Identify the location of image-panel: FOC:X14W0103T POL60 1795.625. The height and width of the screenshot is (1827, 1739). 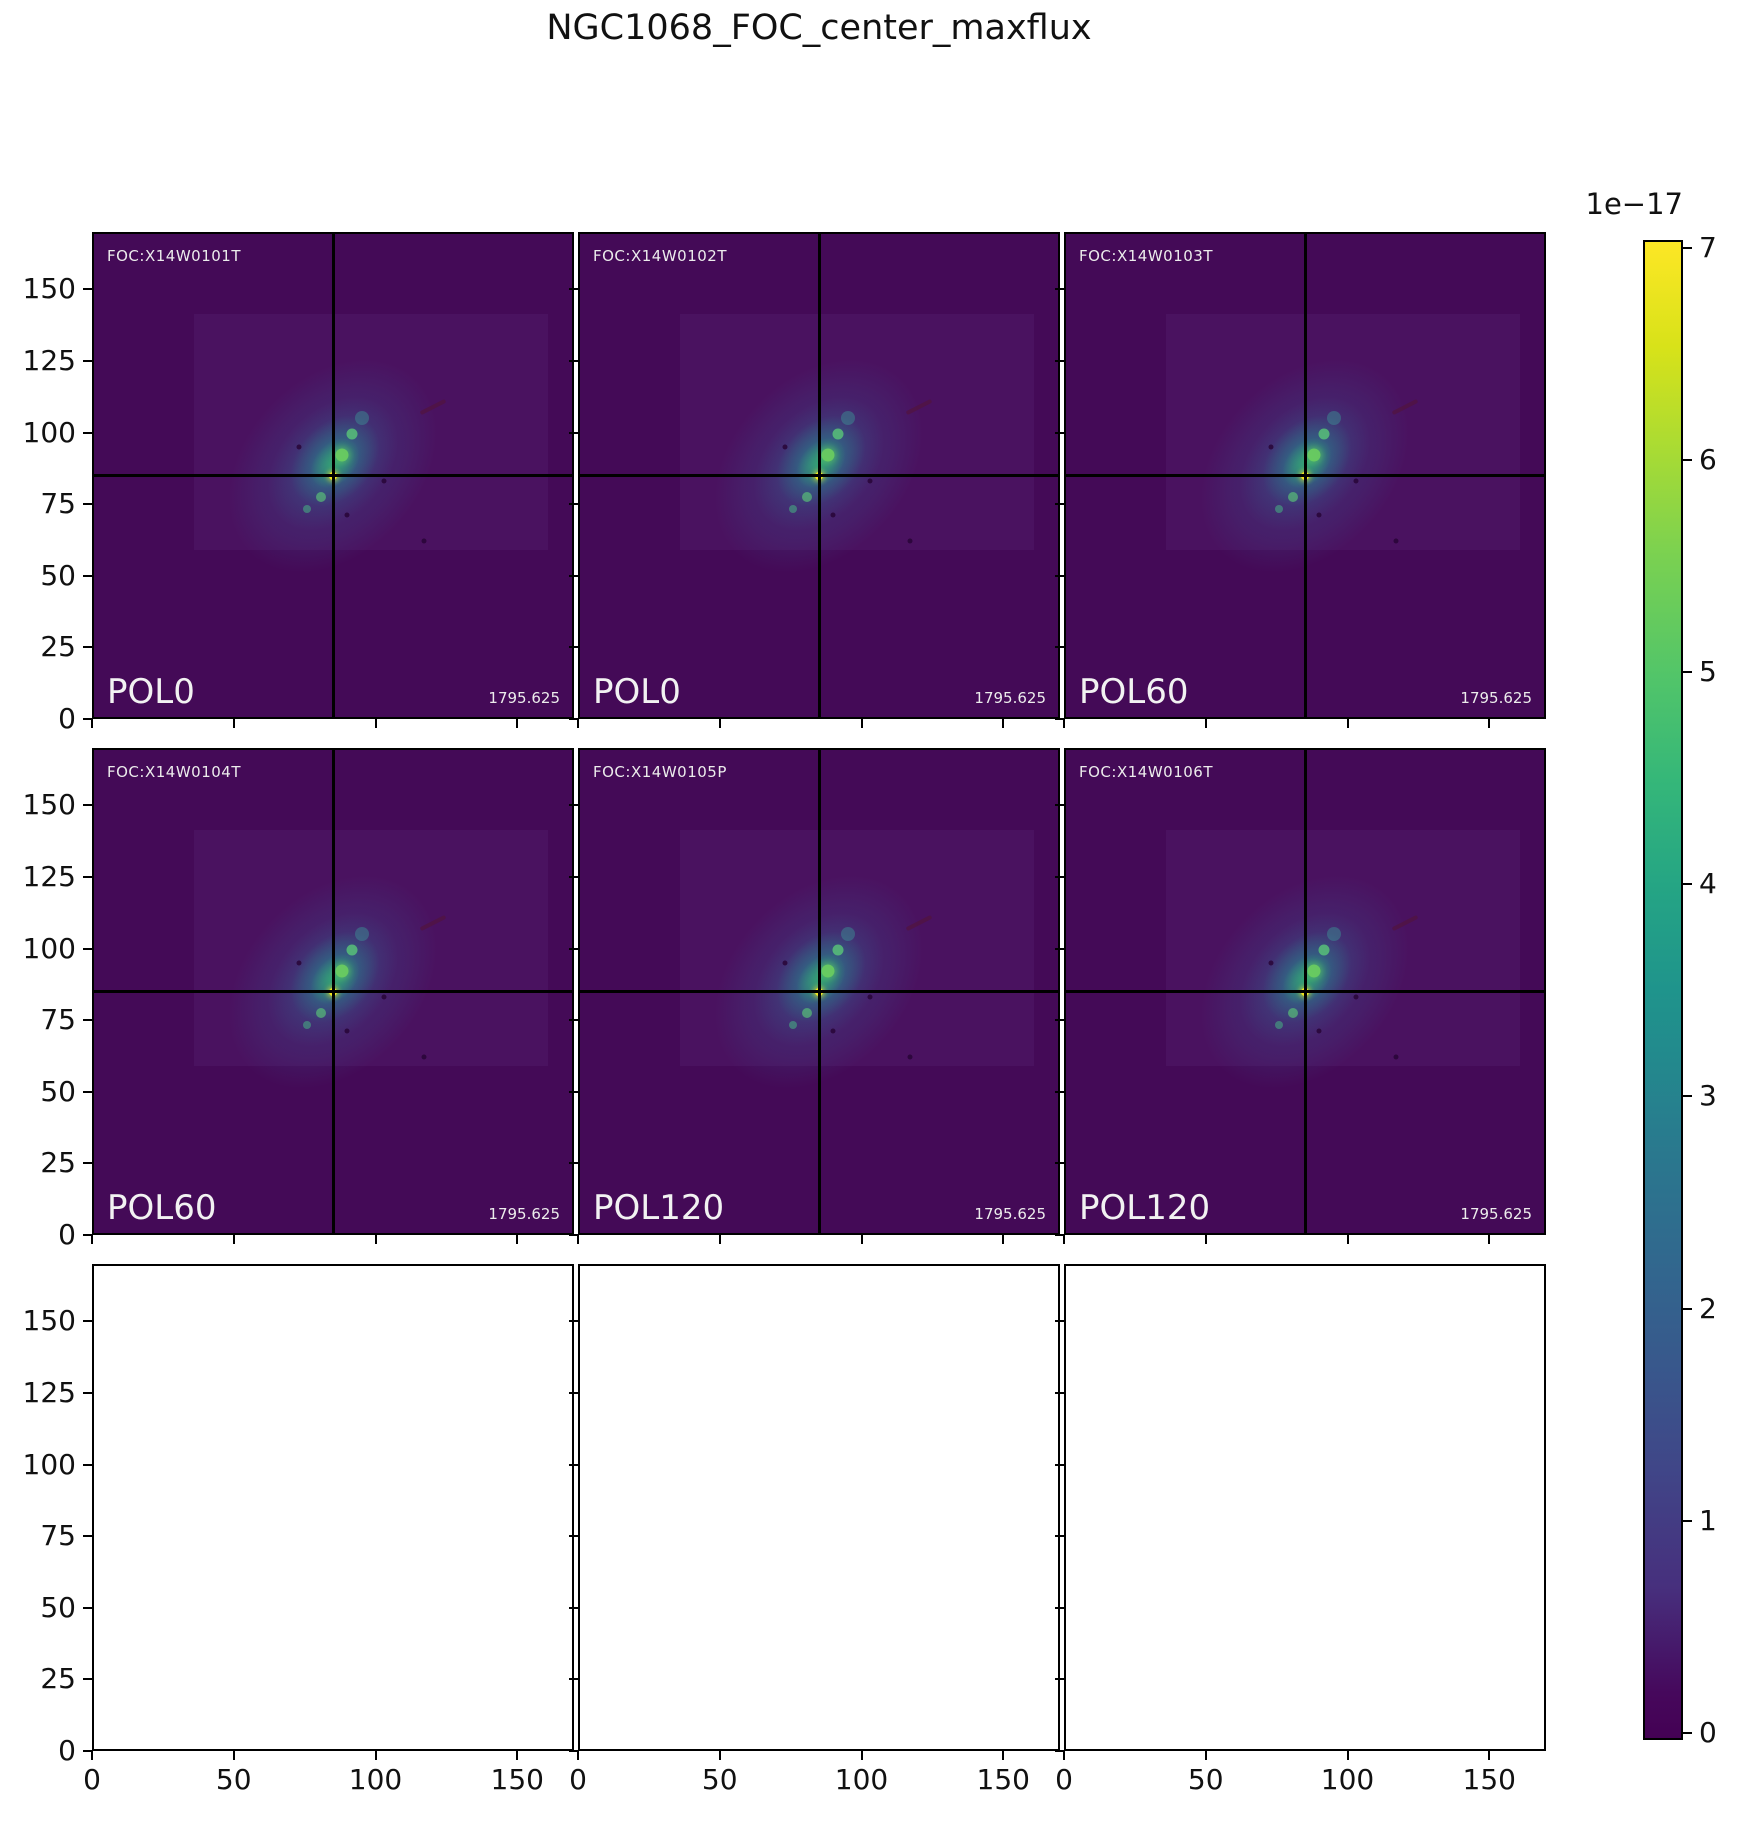
(1305, 475).